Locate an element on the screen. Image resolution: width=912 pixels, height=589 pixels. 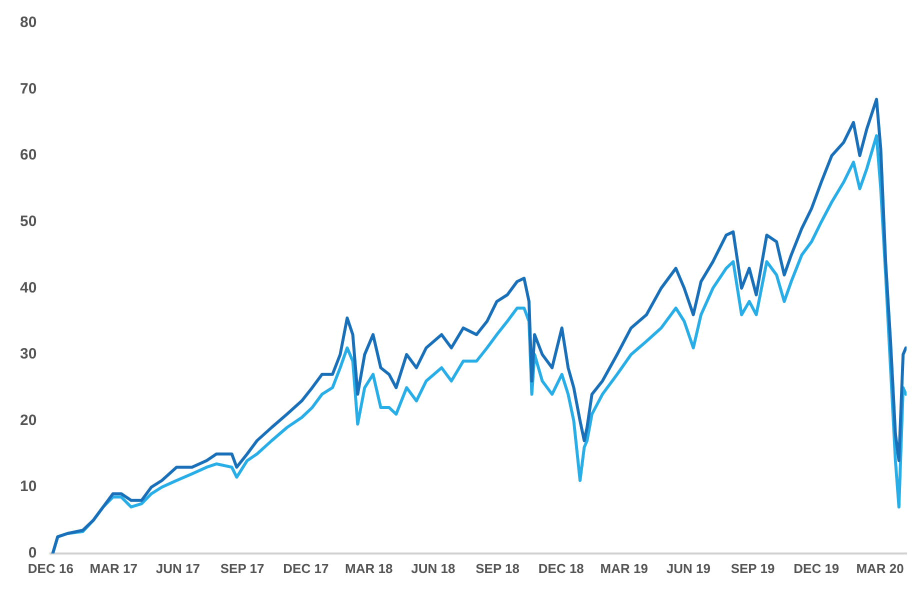
y-tick-label: 20 is located at coordinates (28, 420).